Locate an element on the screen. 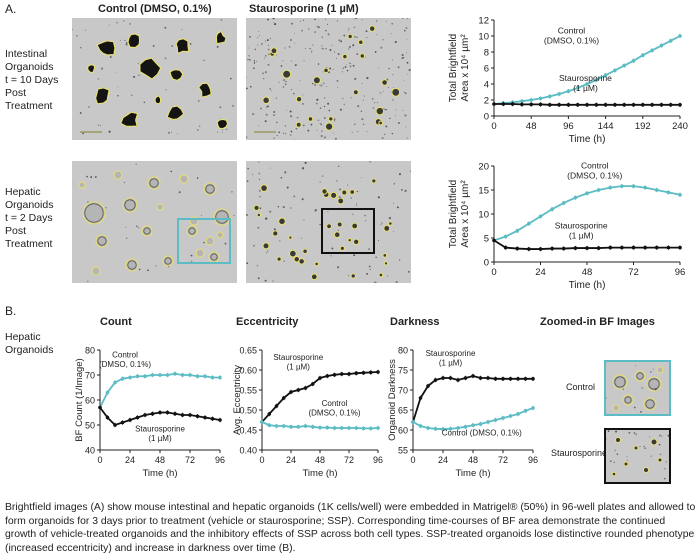 The height and width of the screenshot is (560, 700). y-tick-label: 40 is located at coordinates (90, 451).